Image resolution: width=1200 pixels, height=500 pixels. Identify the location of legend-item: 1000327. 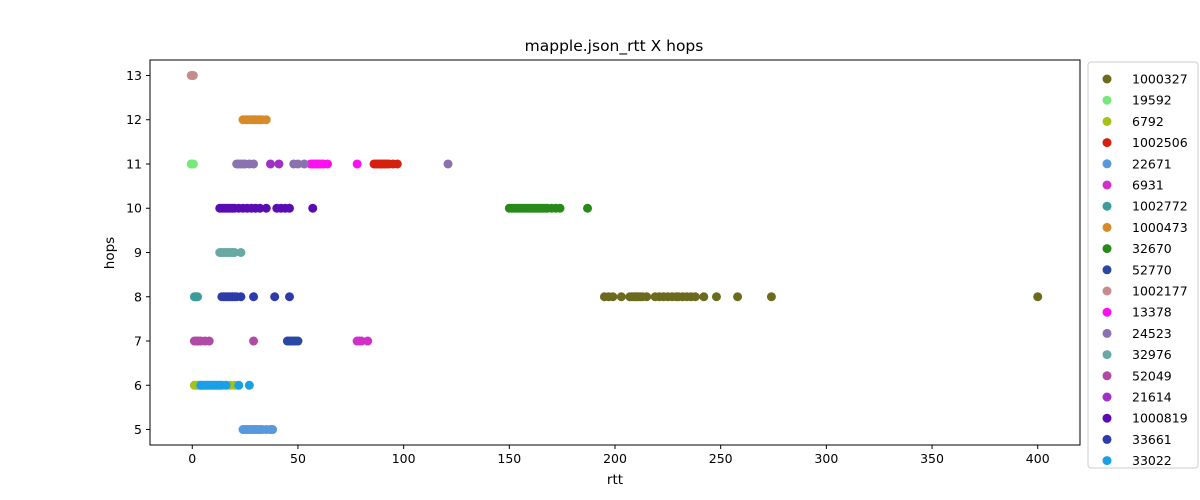
(1145, 79).